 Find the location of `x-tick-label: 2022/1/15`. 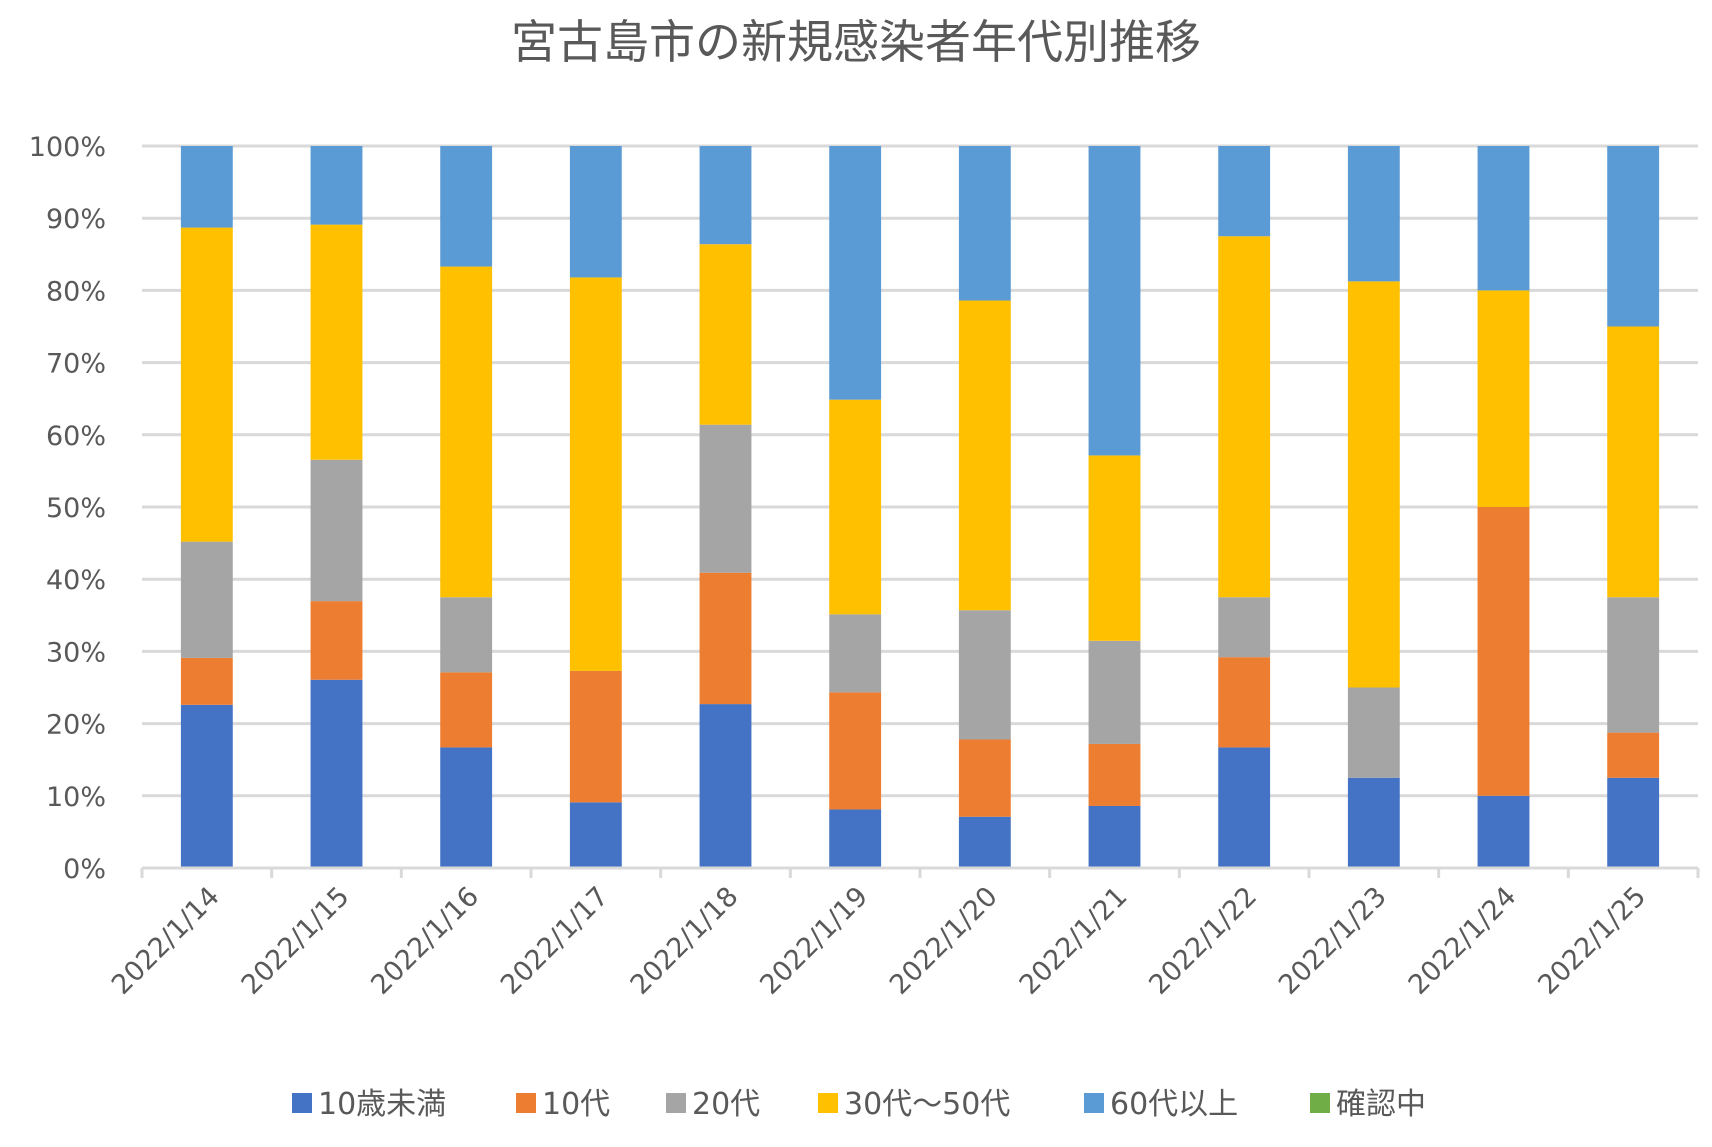

x-tick-label: 2022/1/15 is located at coordinates (296, 941).